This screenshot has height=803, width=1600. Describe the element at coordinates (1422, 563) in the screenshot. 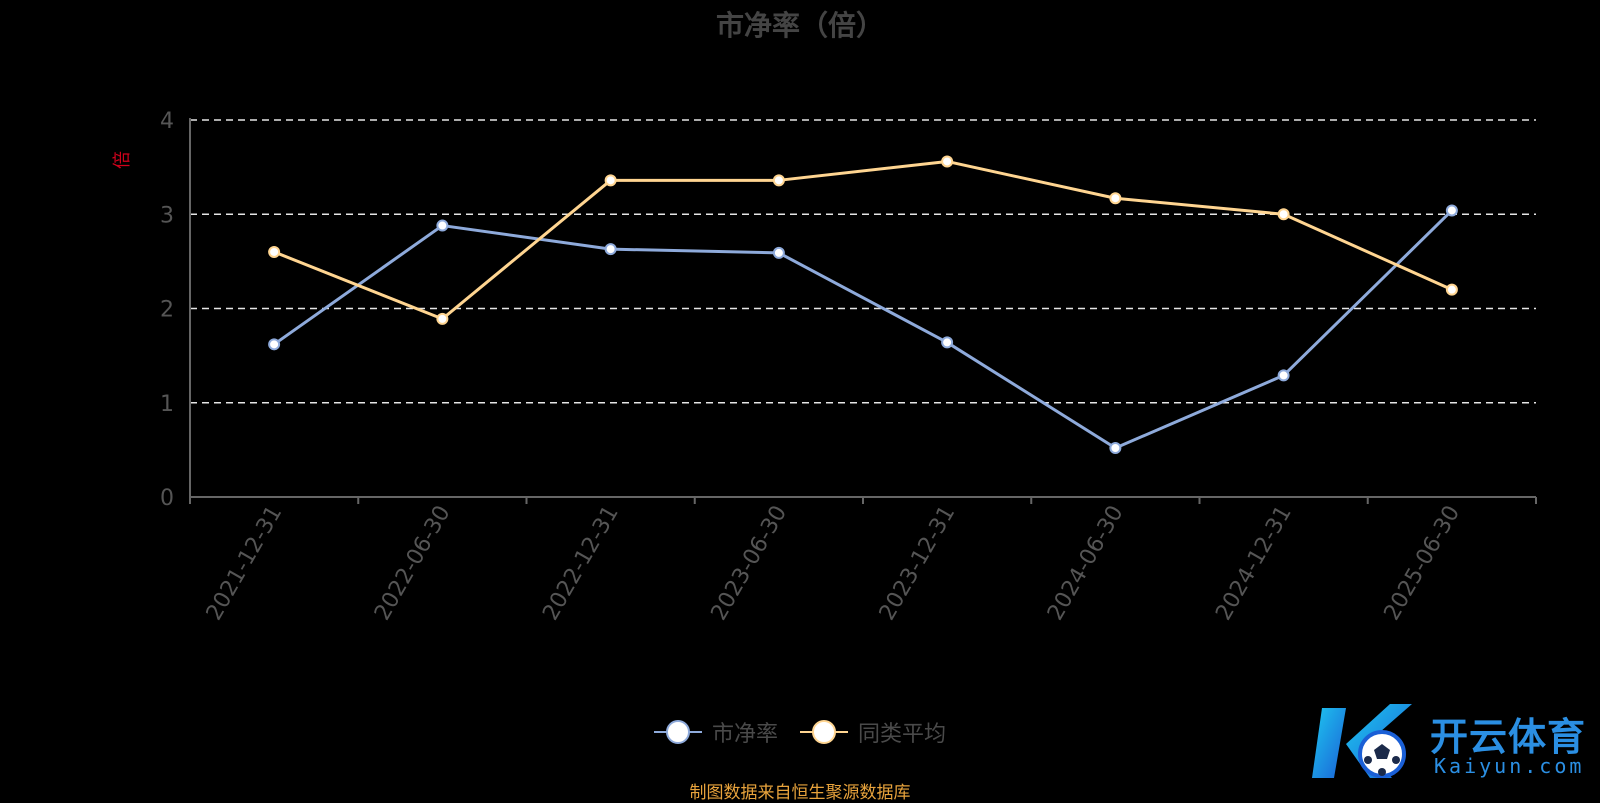

I see `x-tick-label: 2025-06-30` at that location.